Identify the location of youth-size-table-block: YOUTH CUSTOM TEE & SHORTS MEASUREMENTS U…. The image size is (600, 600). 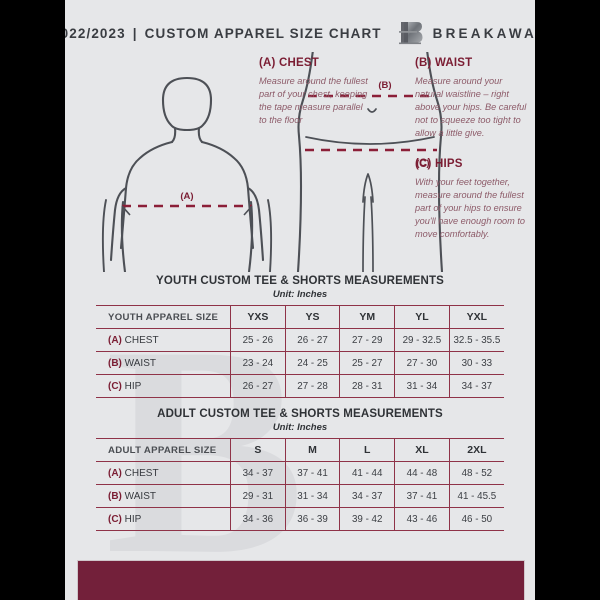
(300, 336).